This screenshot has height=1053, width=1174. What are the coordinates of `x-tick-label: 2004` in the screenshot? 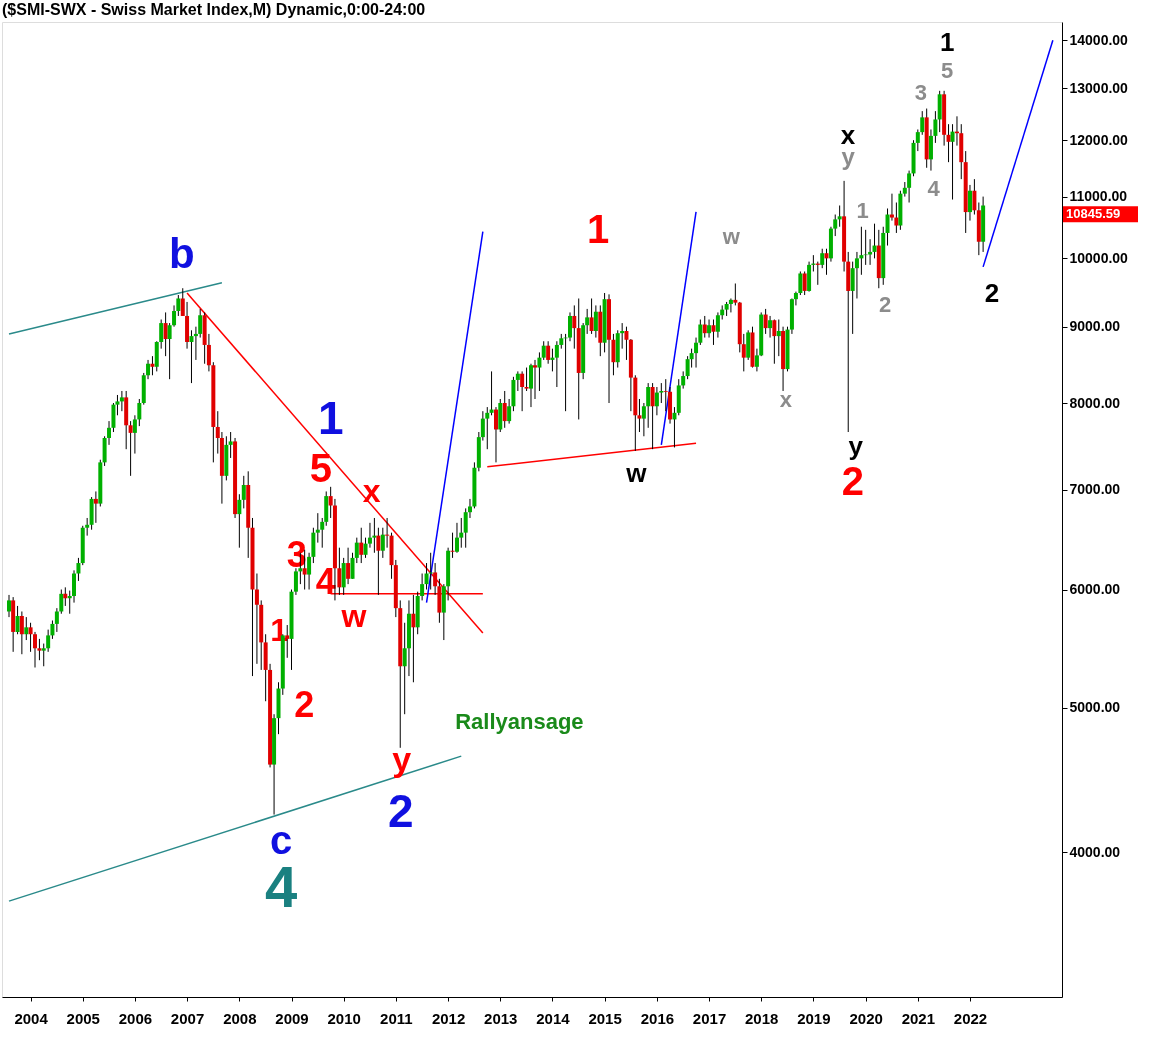 It's located at (31, 1018).